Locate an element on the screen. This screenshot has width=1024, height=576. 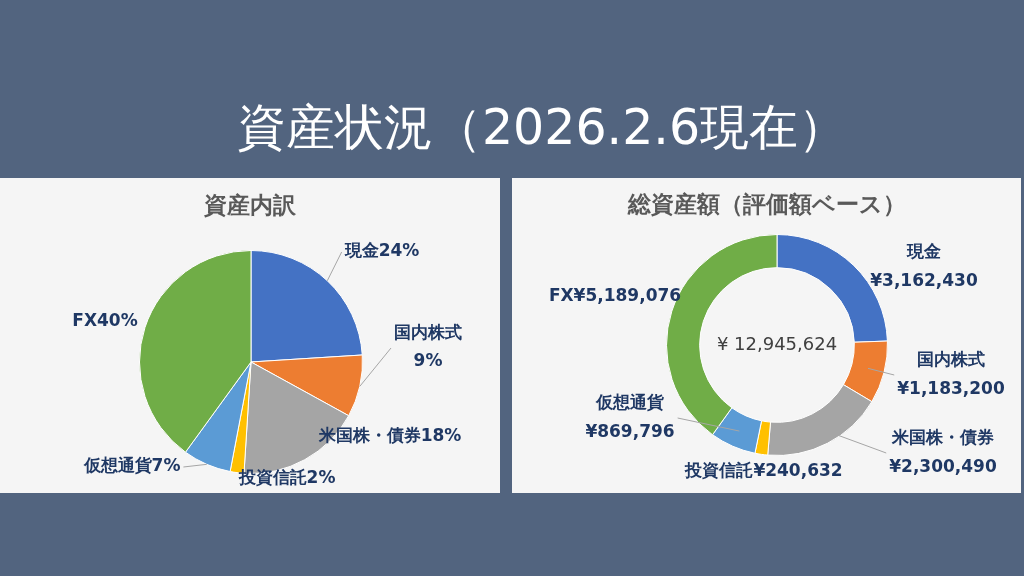
data-label: 9% is located at coordinates (428, 360).